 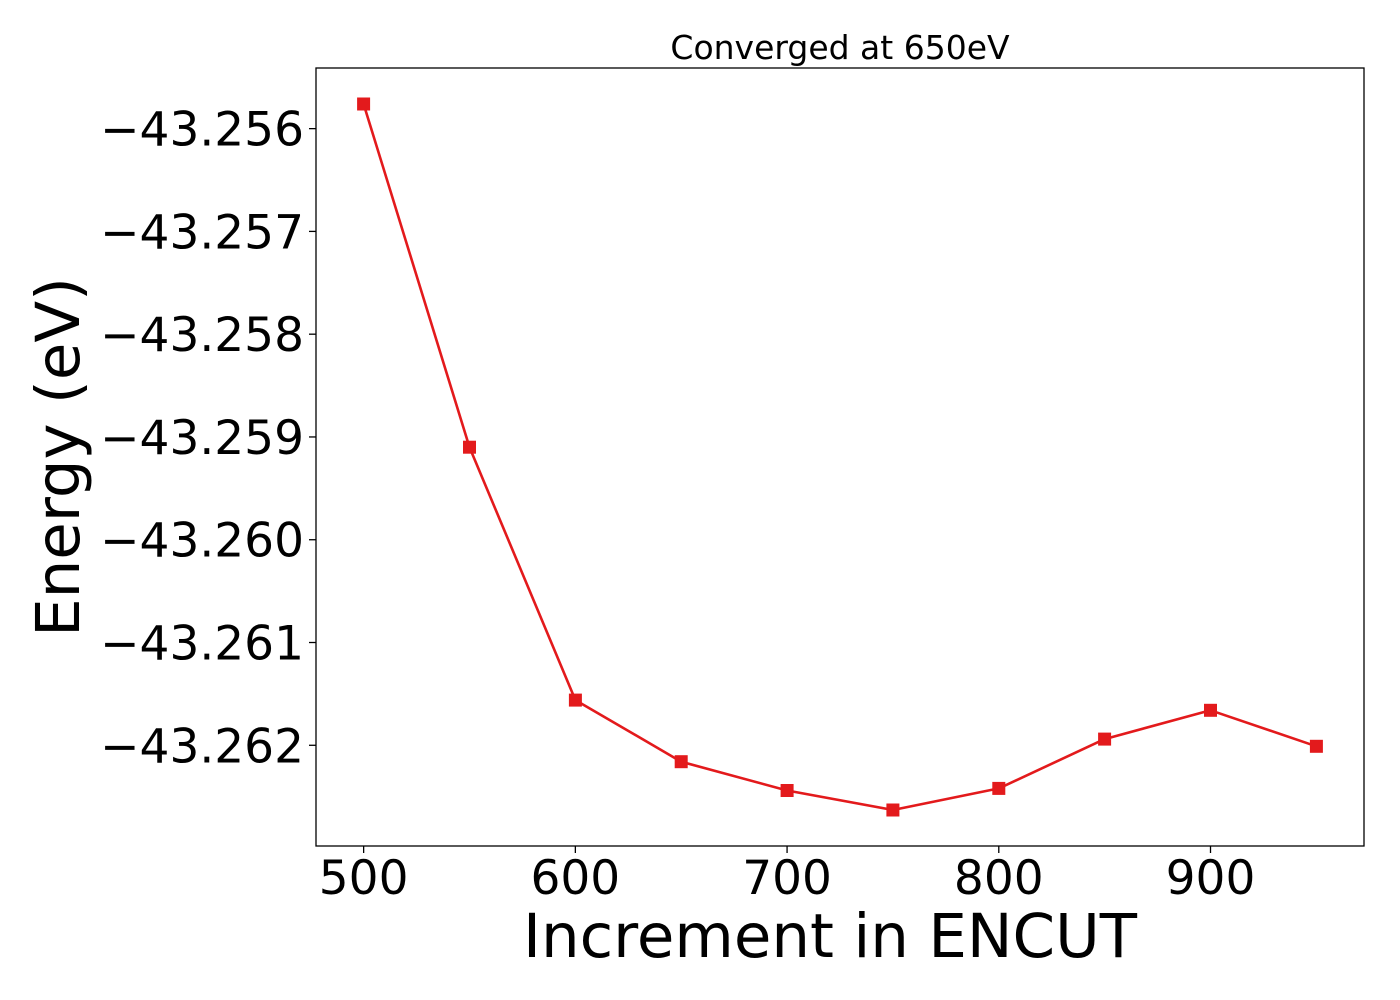 I want to click on y-tick-label: −43.259, so click(x=202, y=438).